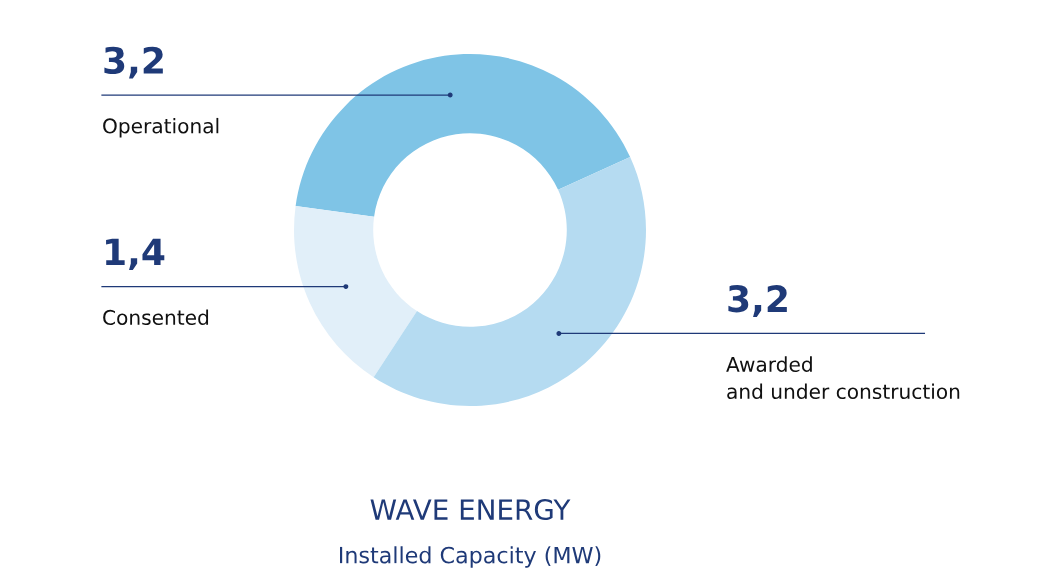  What do you see at coordinates (470, 510) in the screenshot?
I see `text: WAVE ENERGY` at bounding box center [470, 510].